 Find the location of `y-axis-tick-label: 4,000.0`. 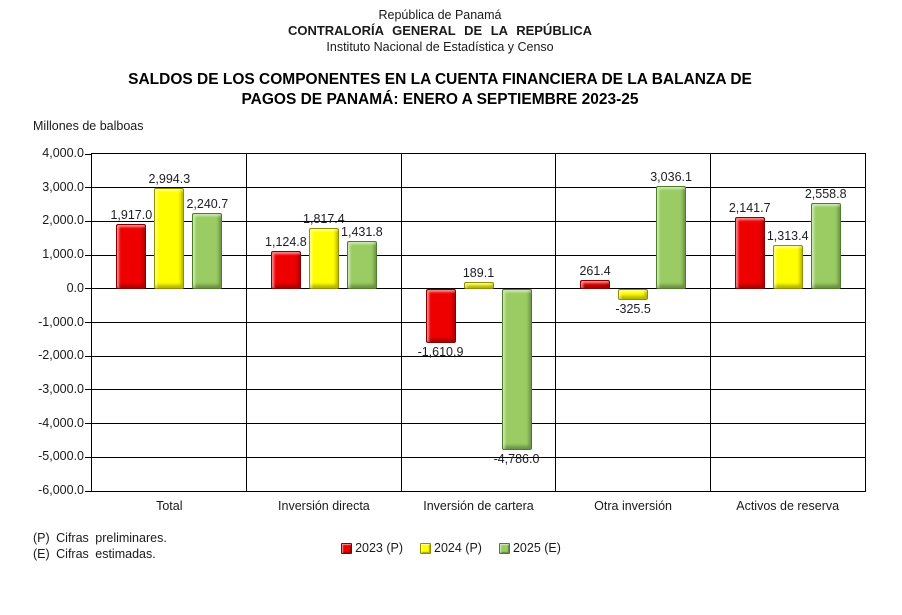

y-axis-tick-label: 4,000.0 is located at coordinates (63, 153).